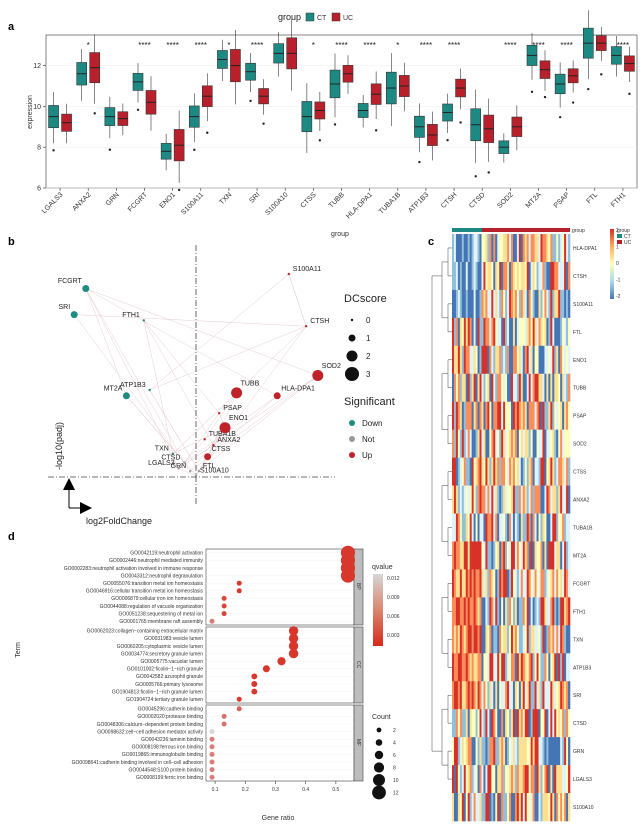 Image resolution: width=643 pixels, height=839 pixels. What do you see at coordinates (39, 148) in the screenshot?
I see `y-tick-label: 8` at bounding box center [39, 148].